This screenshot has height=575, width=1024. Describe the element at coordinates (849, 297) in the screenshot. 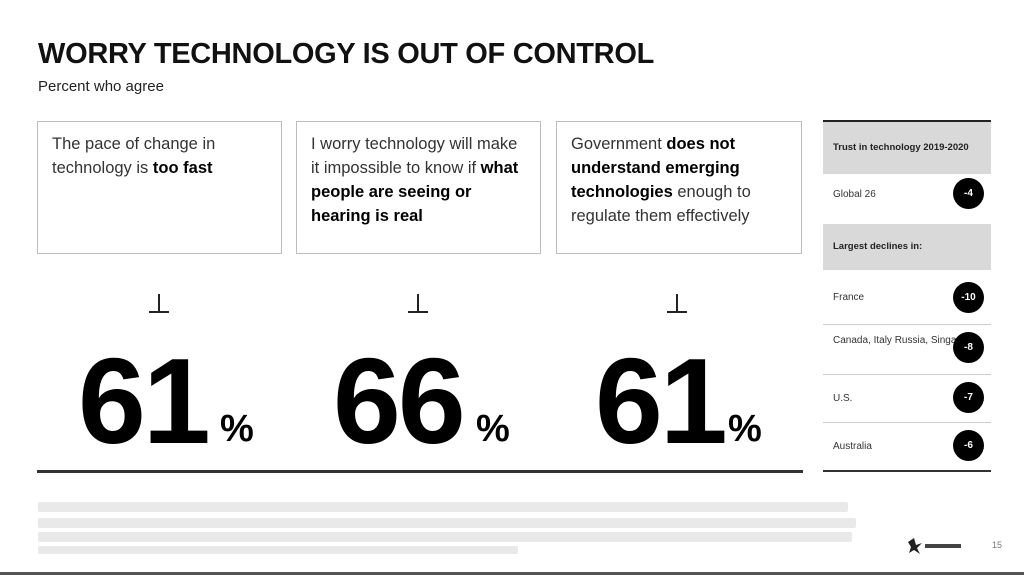

I see `decline-label-france: France` at that location.